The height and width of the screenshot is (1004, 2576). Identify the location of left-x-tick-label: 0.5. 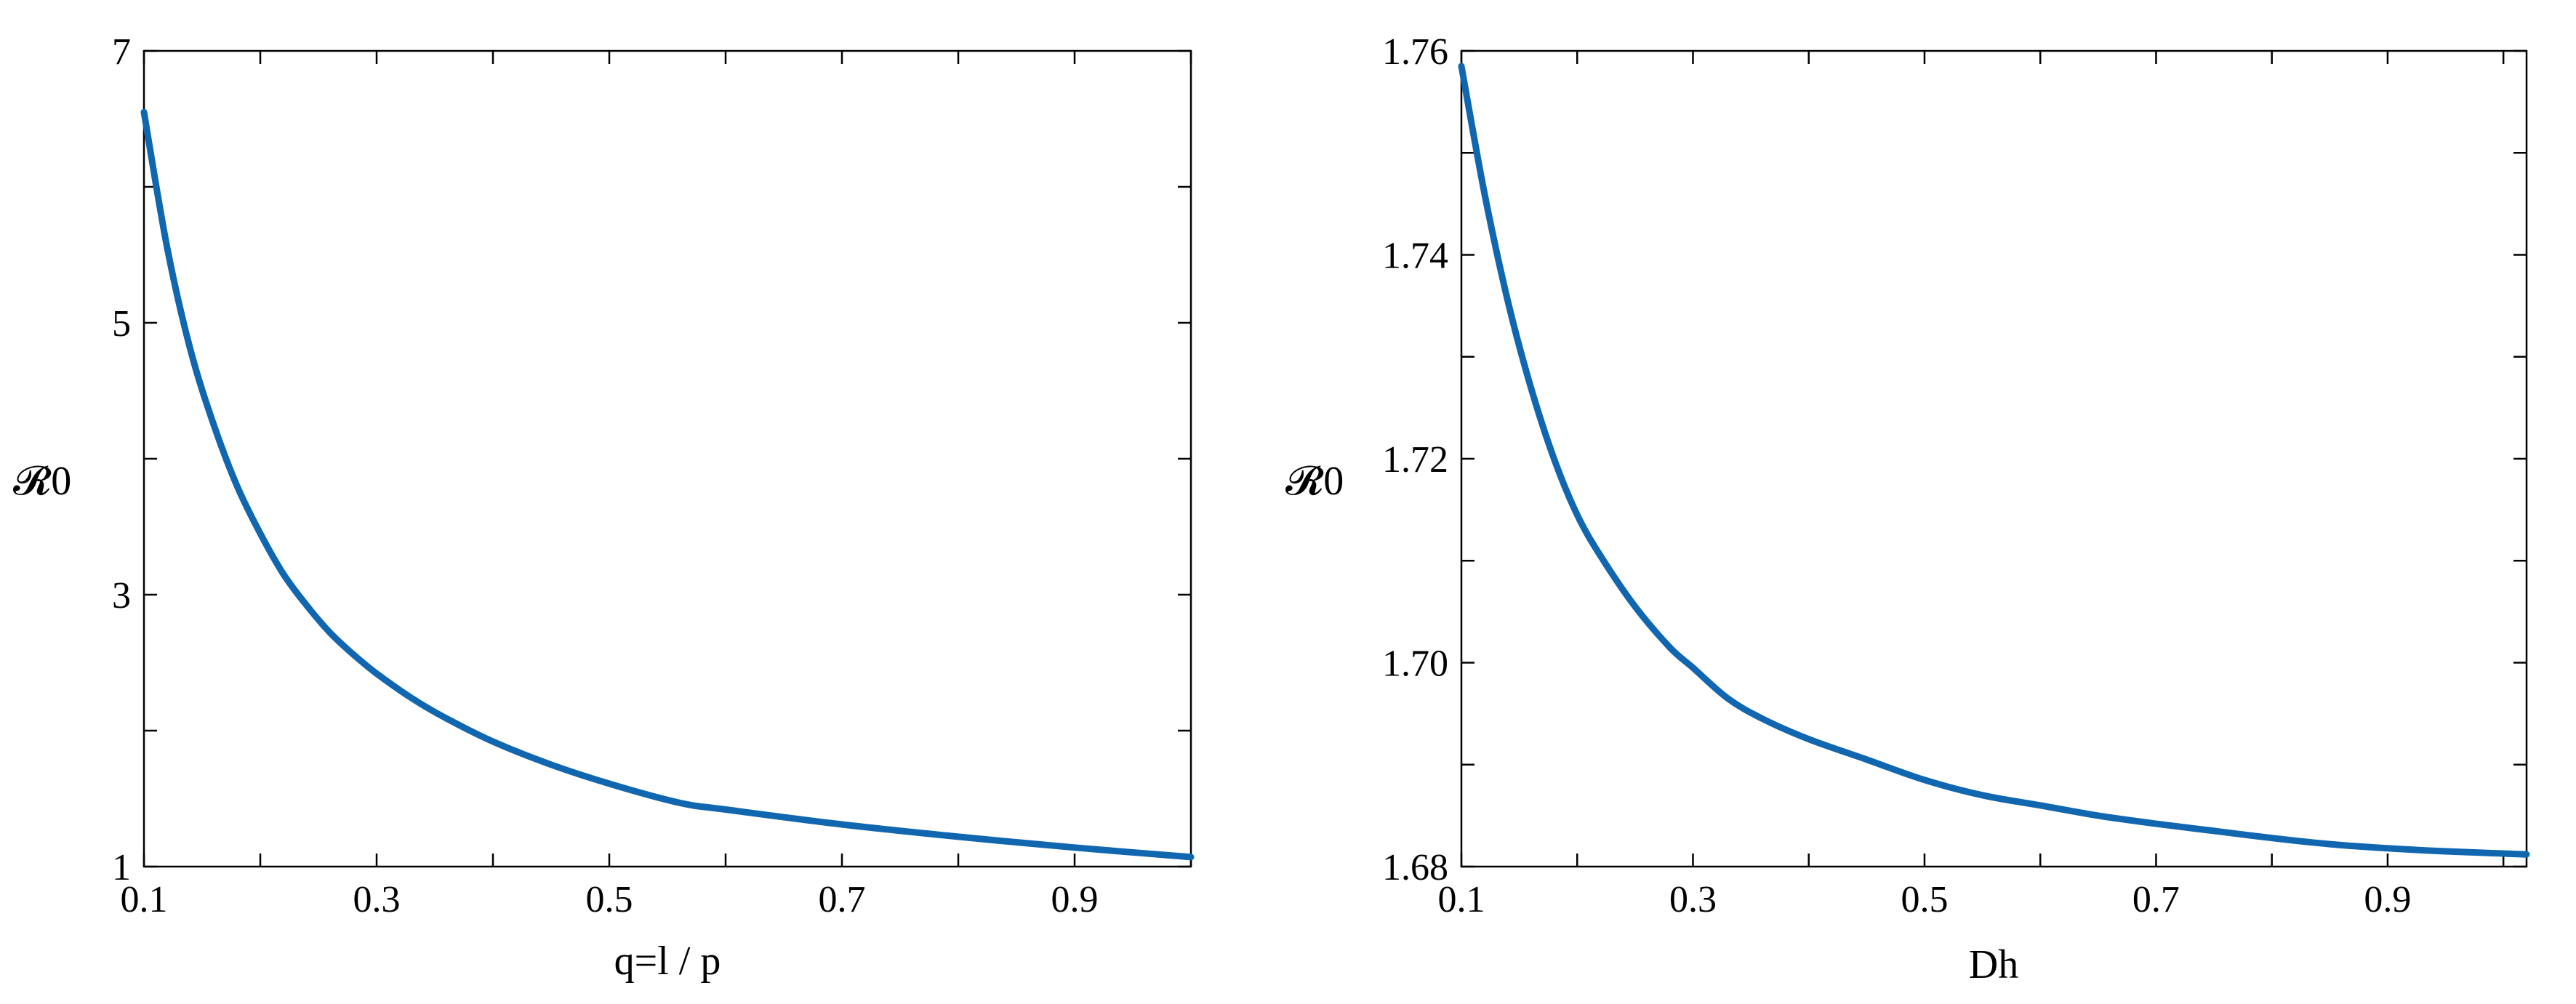
(609, 900).